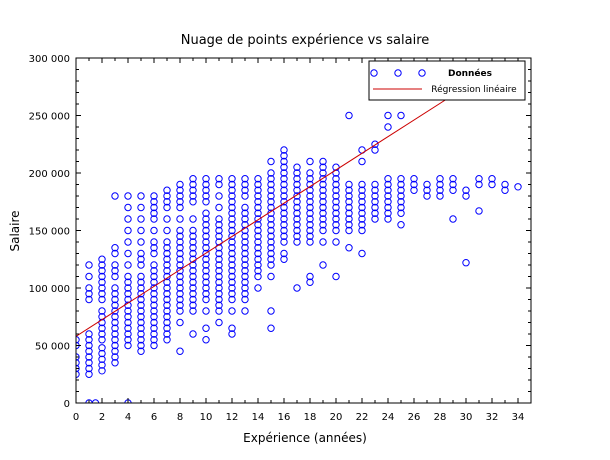  What do you see at coordinates (49, 59) in the screenshot?
I see `y-tick-label: 300 000` at bounding box center [49, 59].